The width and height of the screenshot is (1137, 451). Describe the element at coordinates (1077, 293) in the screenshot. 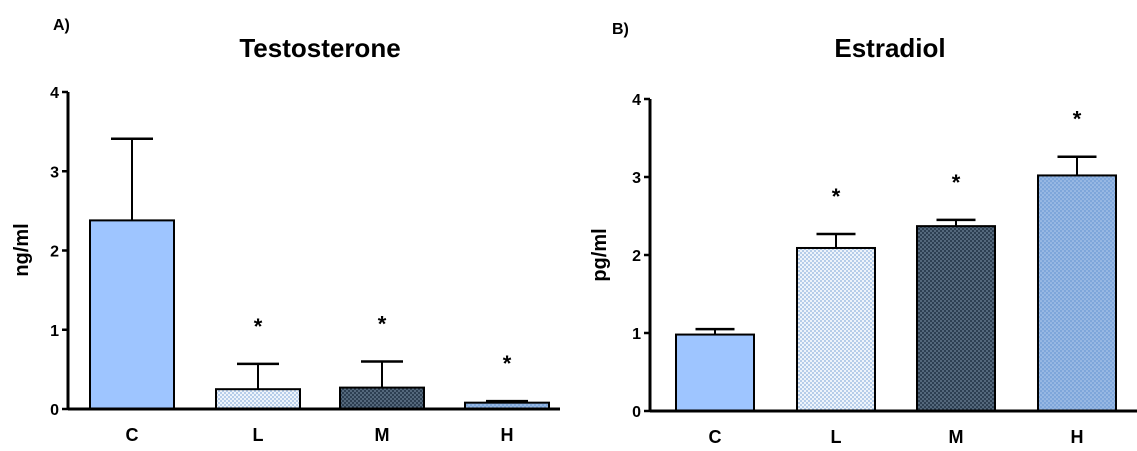

I see `bar-h` at that location.